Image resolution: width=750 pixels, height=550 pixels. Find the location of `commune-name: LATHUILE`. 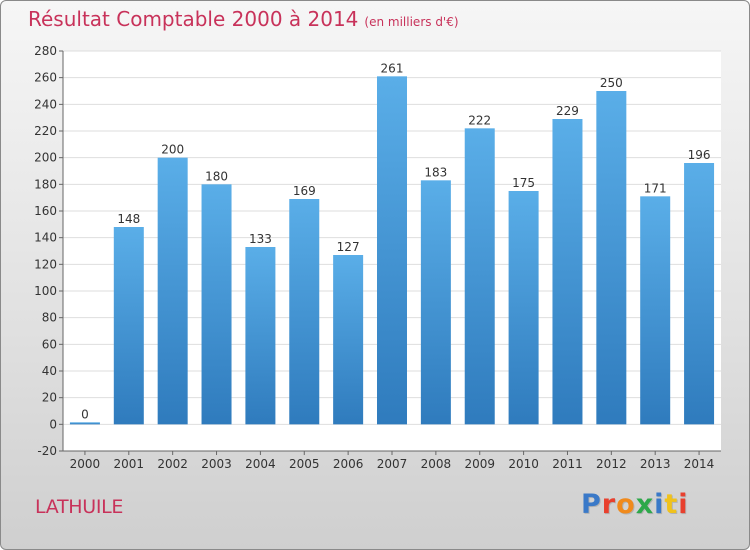

commune-name: LATHUILE is located at coordinates (79, 507).